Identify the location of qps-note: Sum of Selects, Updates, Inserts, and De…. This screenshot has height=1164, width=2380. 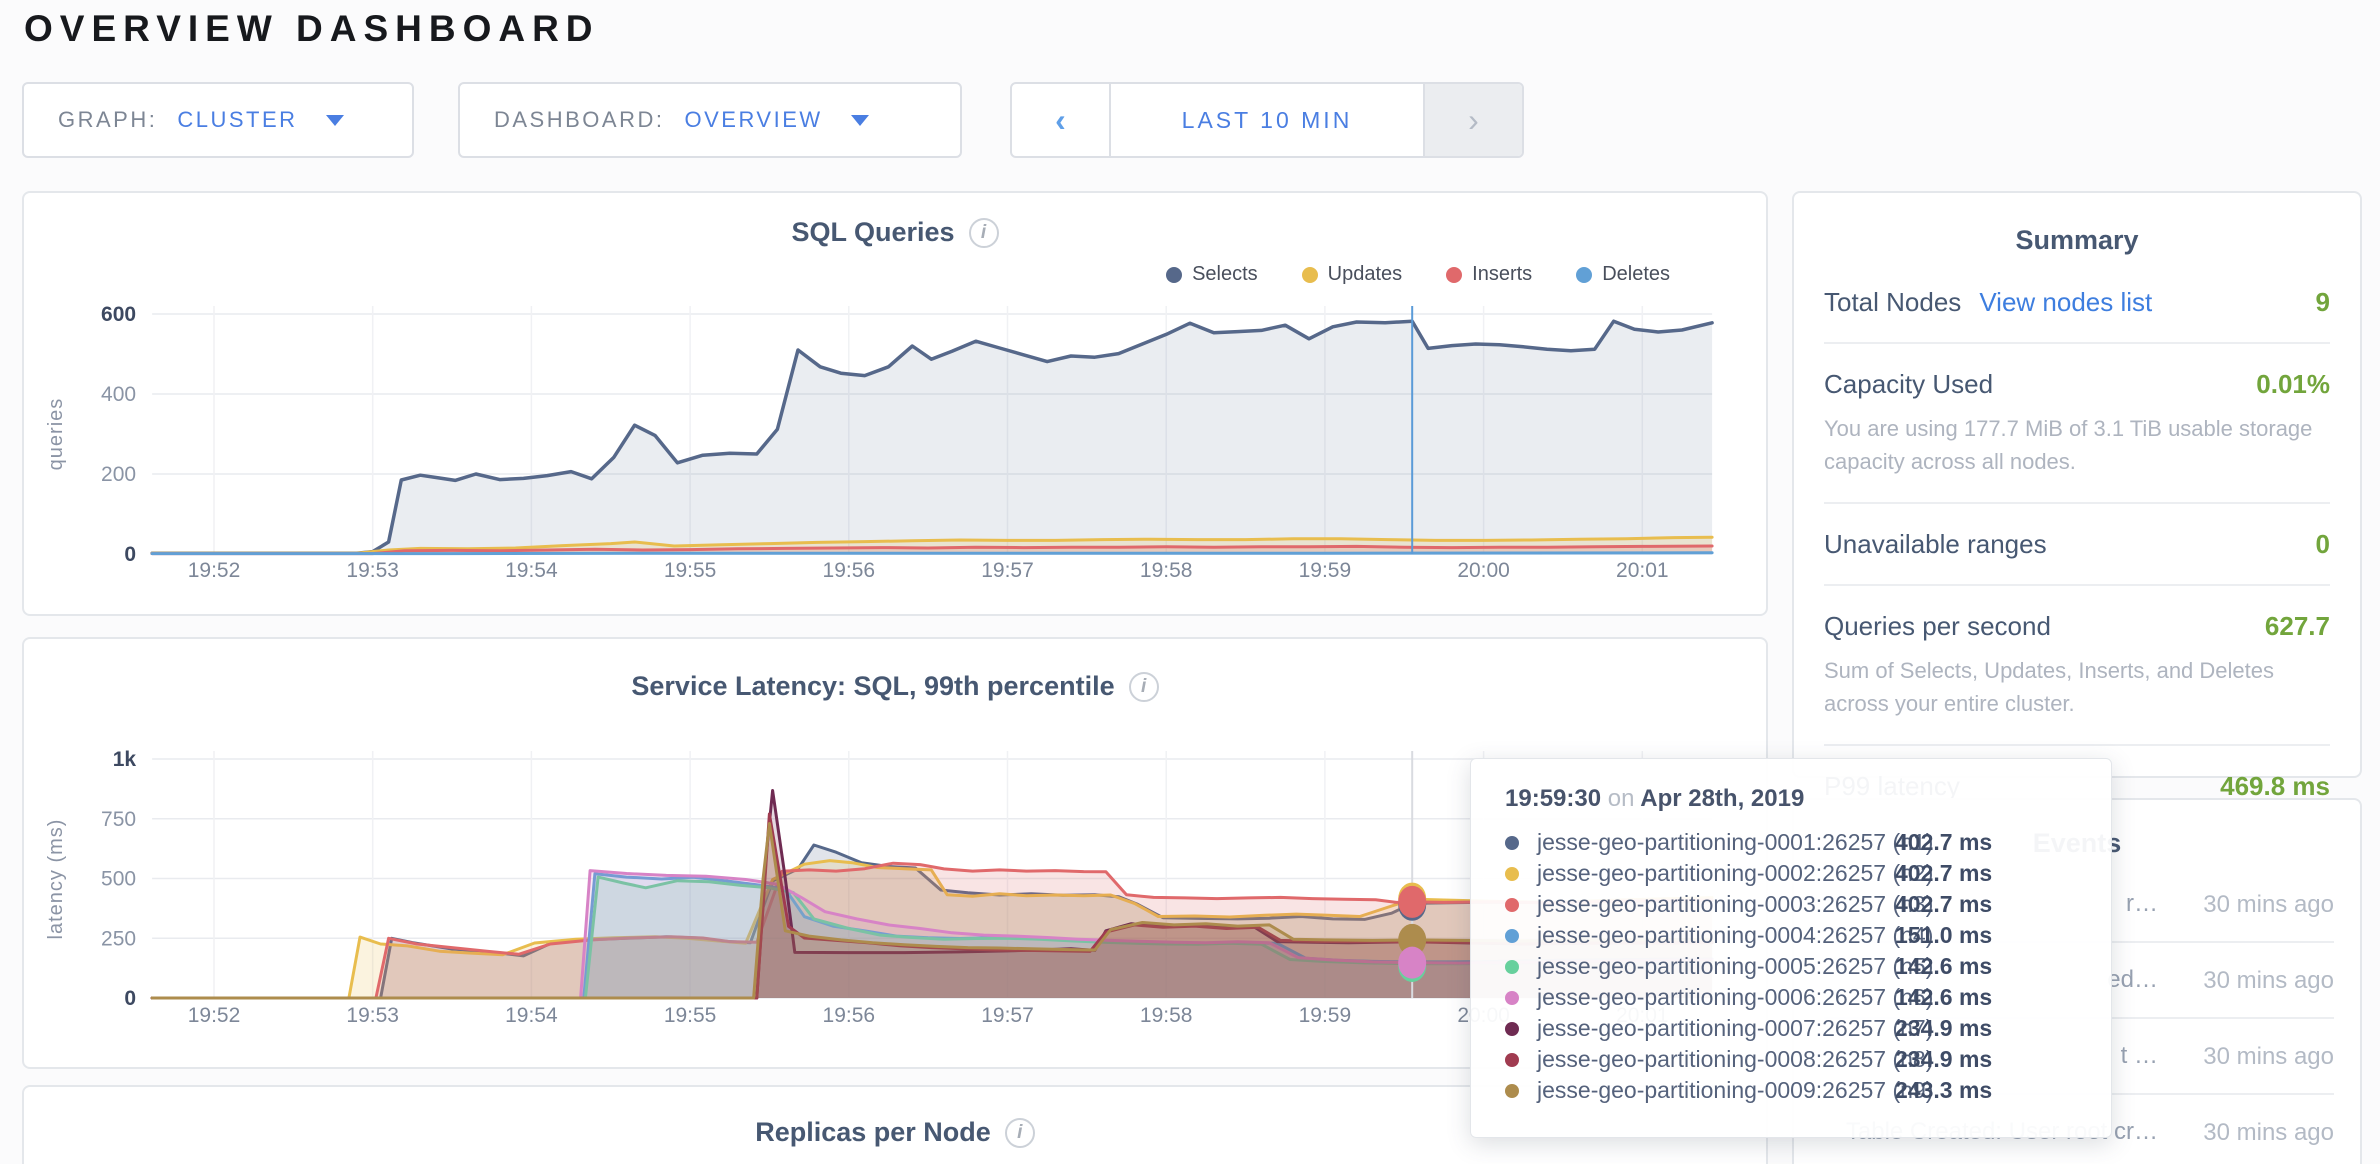
(2049, 687).